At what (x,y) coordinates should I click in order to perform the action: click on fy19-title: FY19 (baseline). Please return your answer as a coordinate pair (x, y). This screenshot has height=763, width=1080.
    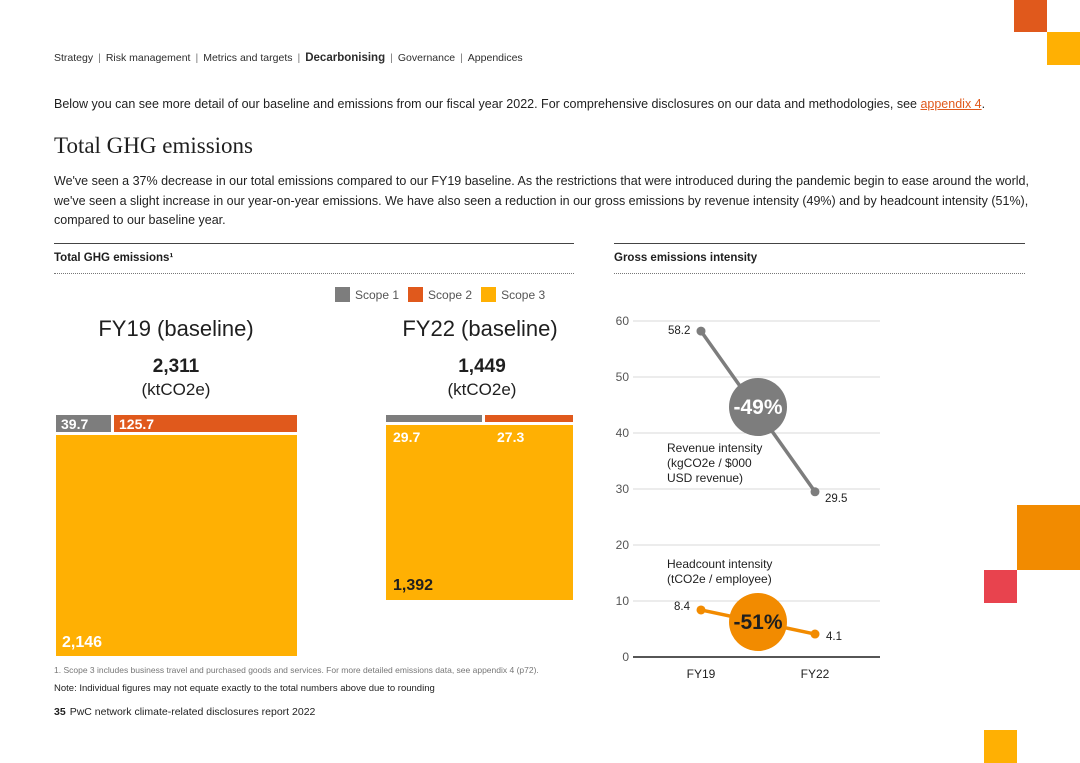
    Looking at the image, I should click on (176, 328).